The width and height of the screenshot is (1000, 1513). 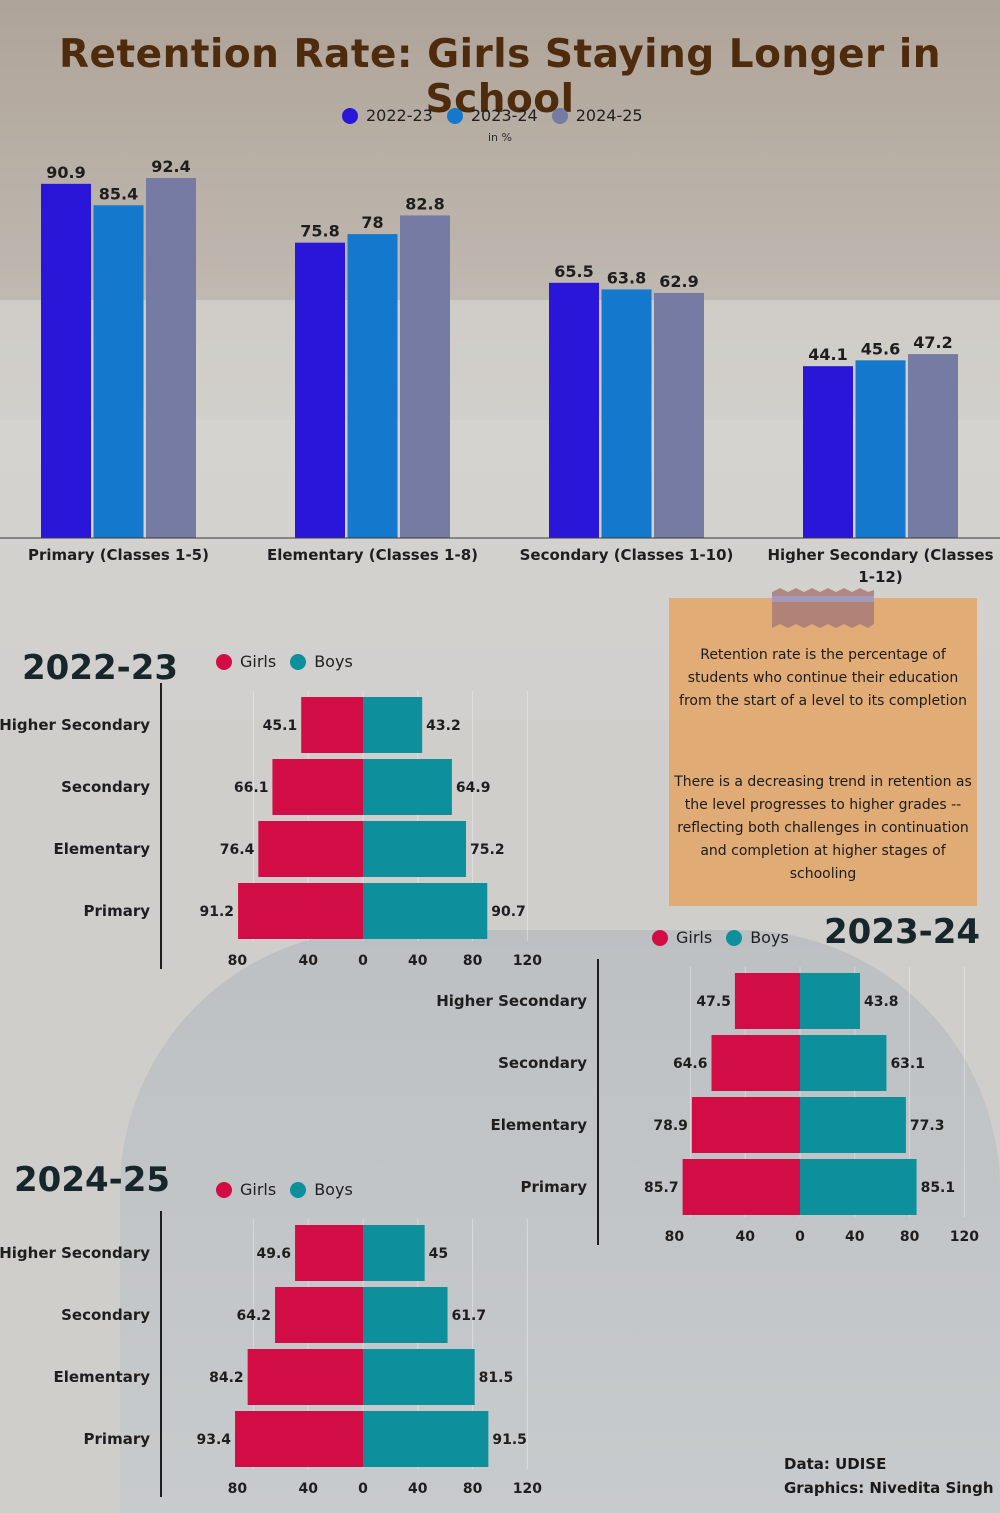 I want to click on bar-label-boys: 45, so click(x=438, y=1254).